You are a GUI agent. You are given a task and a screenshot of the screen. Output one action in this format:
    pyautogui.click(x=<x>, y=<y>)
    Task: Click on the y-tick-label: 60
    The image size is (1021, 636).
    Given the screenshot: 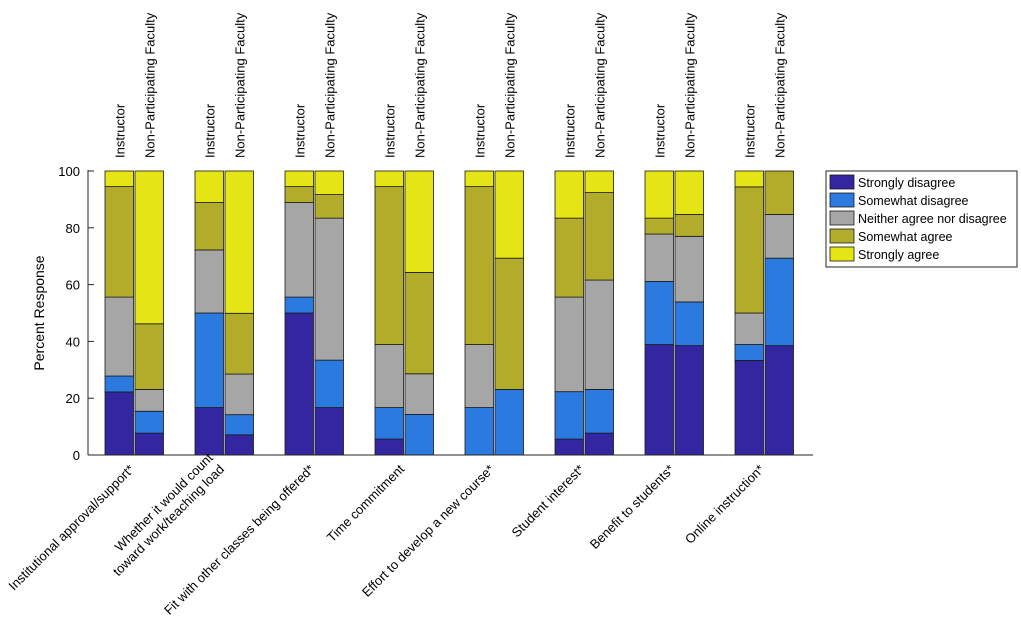 What is the action you would take?
    pyautogui.click(x=73, y=285)
    